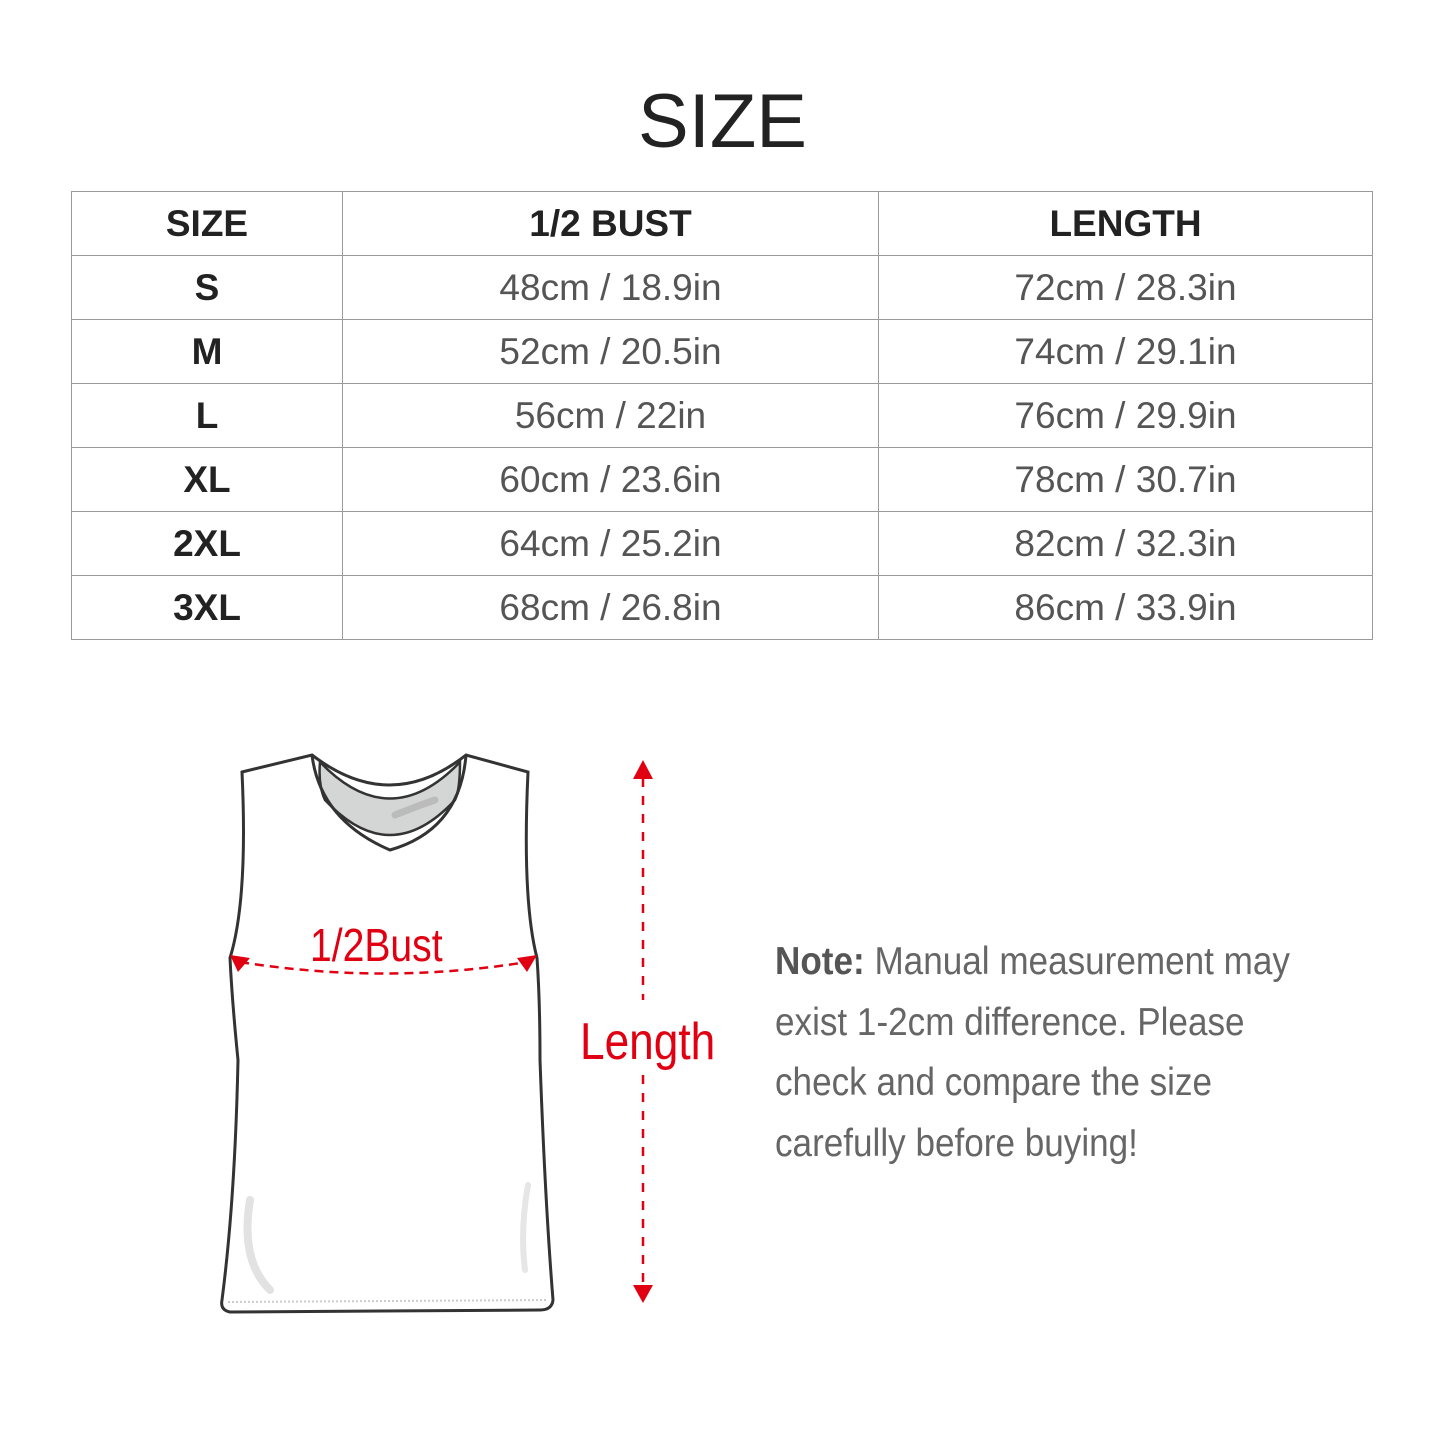 Image resolution: width=1445 pixels, height=1445 pixels. Describe the element at coordinates (643, 769) in the screenshot. I see `arrow-up-icon` at that location.